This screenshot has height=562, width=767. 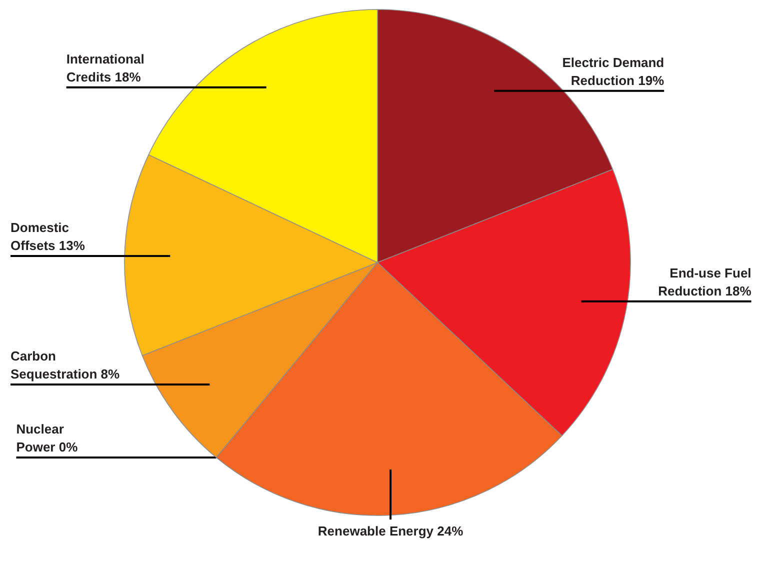 I want to click on slice-label: Carbon Sequestration 8%, so click(x=65, y=365).